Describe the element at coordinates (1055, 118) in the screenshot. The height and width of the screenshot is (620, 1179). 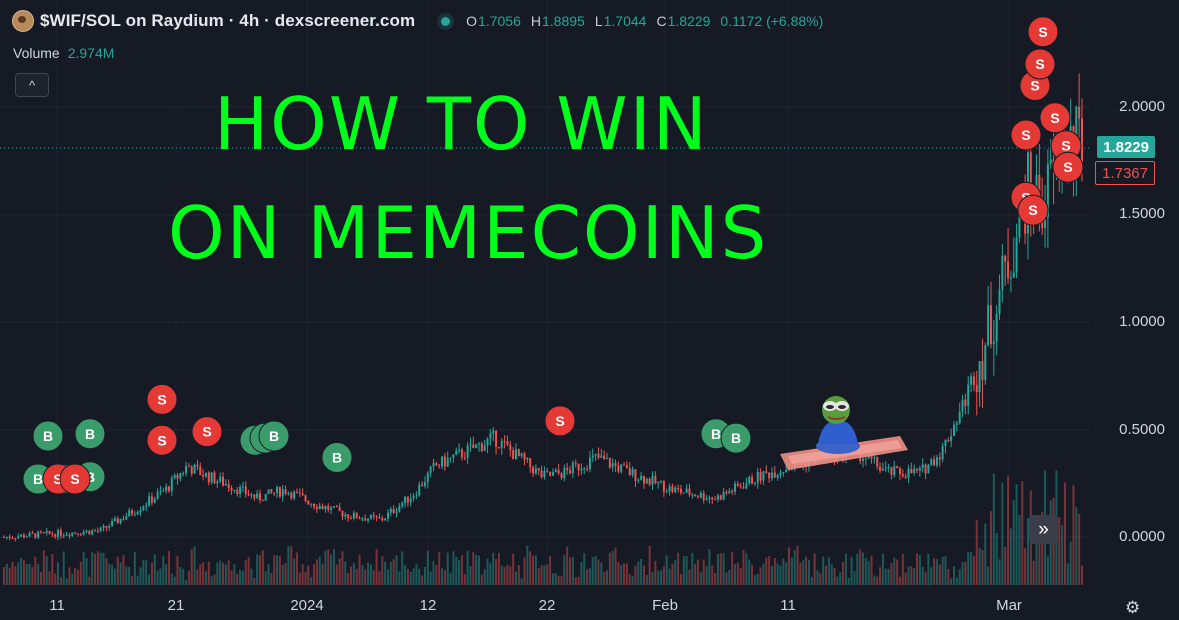
I see `sell-marker` at that location.